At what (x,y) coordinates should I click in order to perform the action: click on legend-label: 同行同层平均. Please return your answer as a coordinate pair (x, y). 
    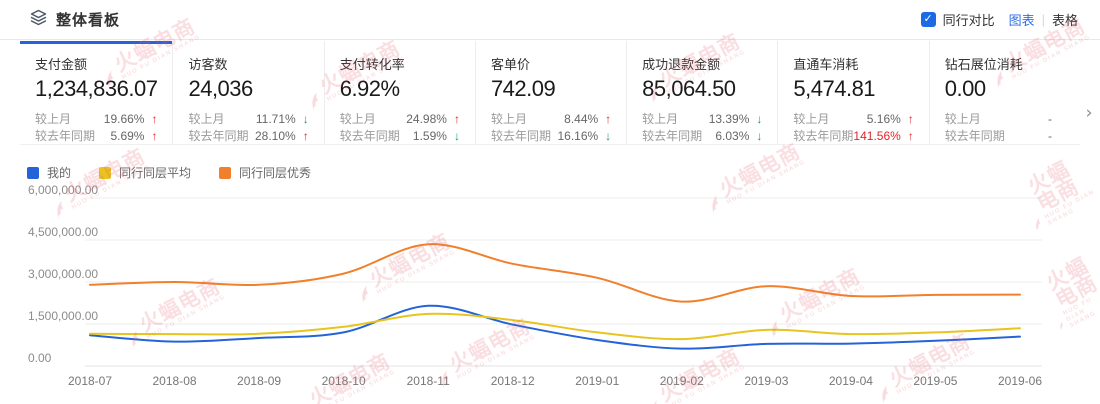
    Looking at the image, I should click on (155, 173).